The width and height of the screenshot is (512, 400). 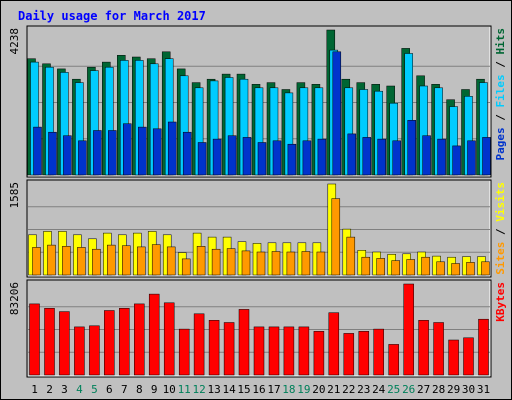 What do you see at coordinates (393, 389) in the screenshot?
I see `x-tick-label: 25` at bounding box center [393, 389].